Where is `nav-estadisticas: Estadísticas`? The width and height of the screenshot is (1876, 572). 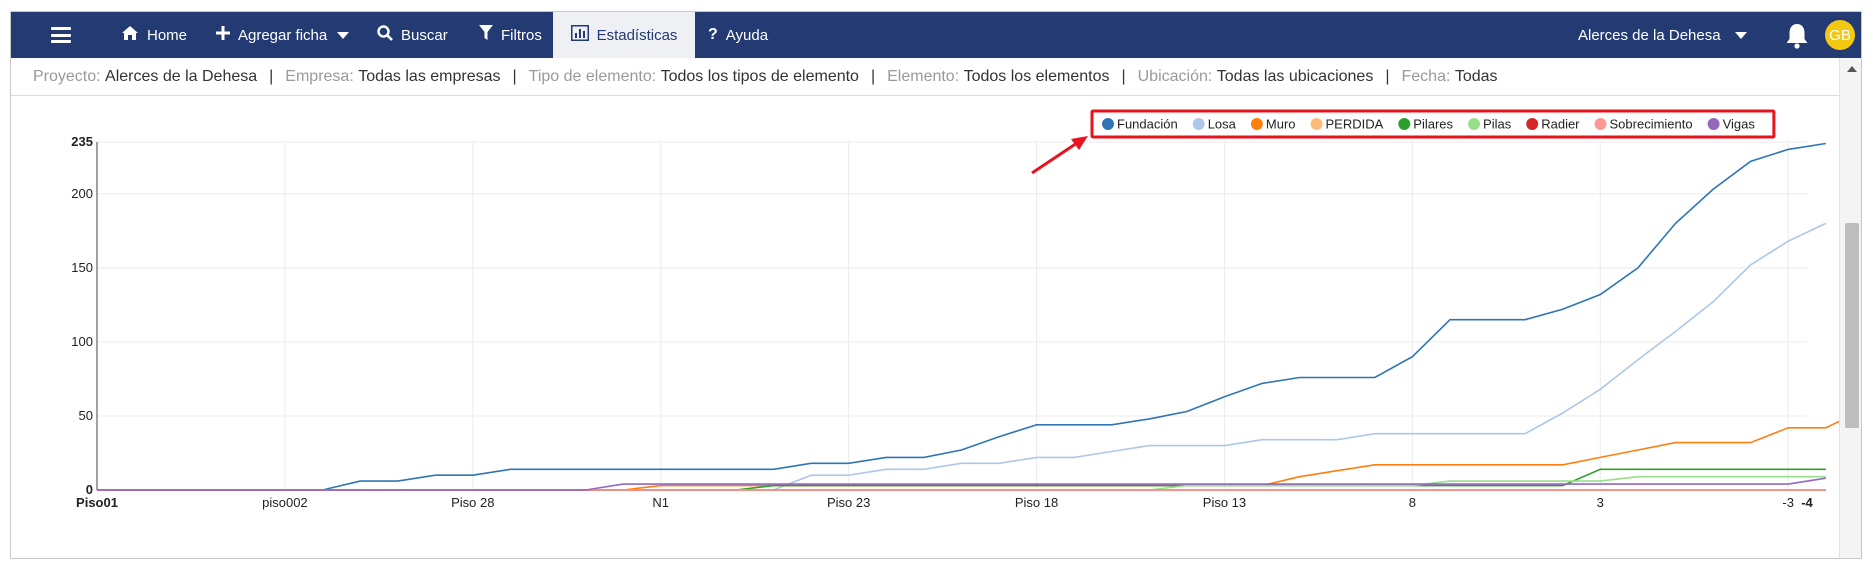
nav-estadisticas: Estadísticas is located at coordinates (624, 35).